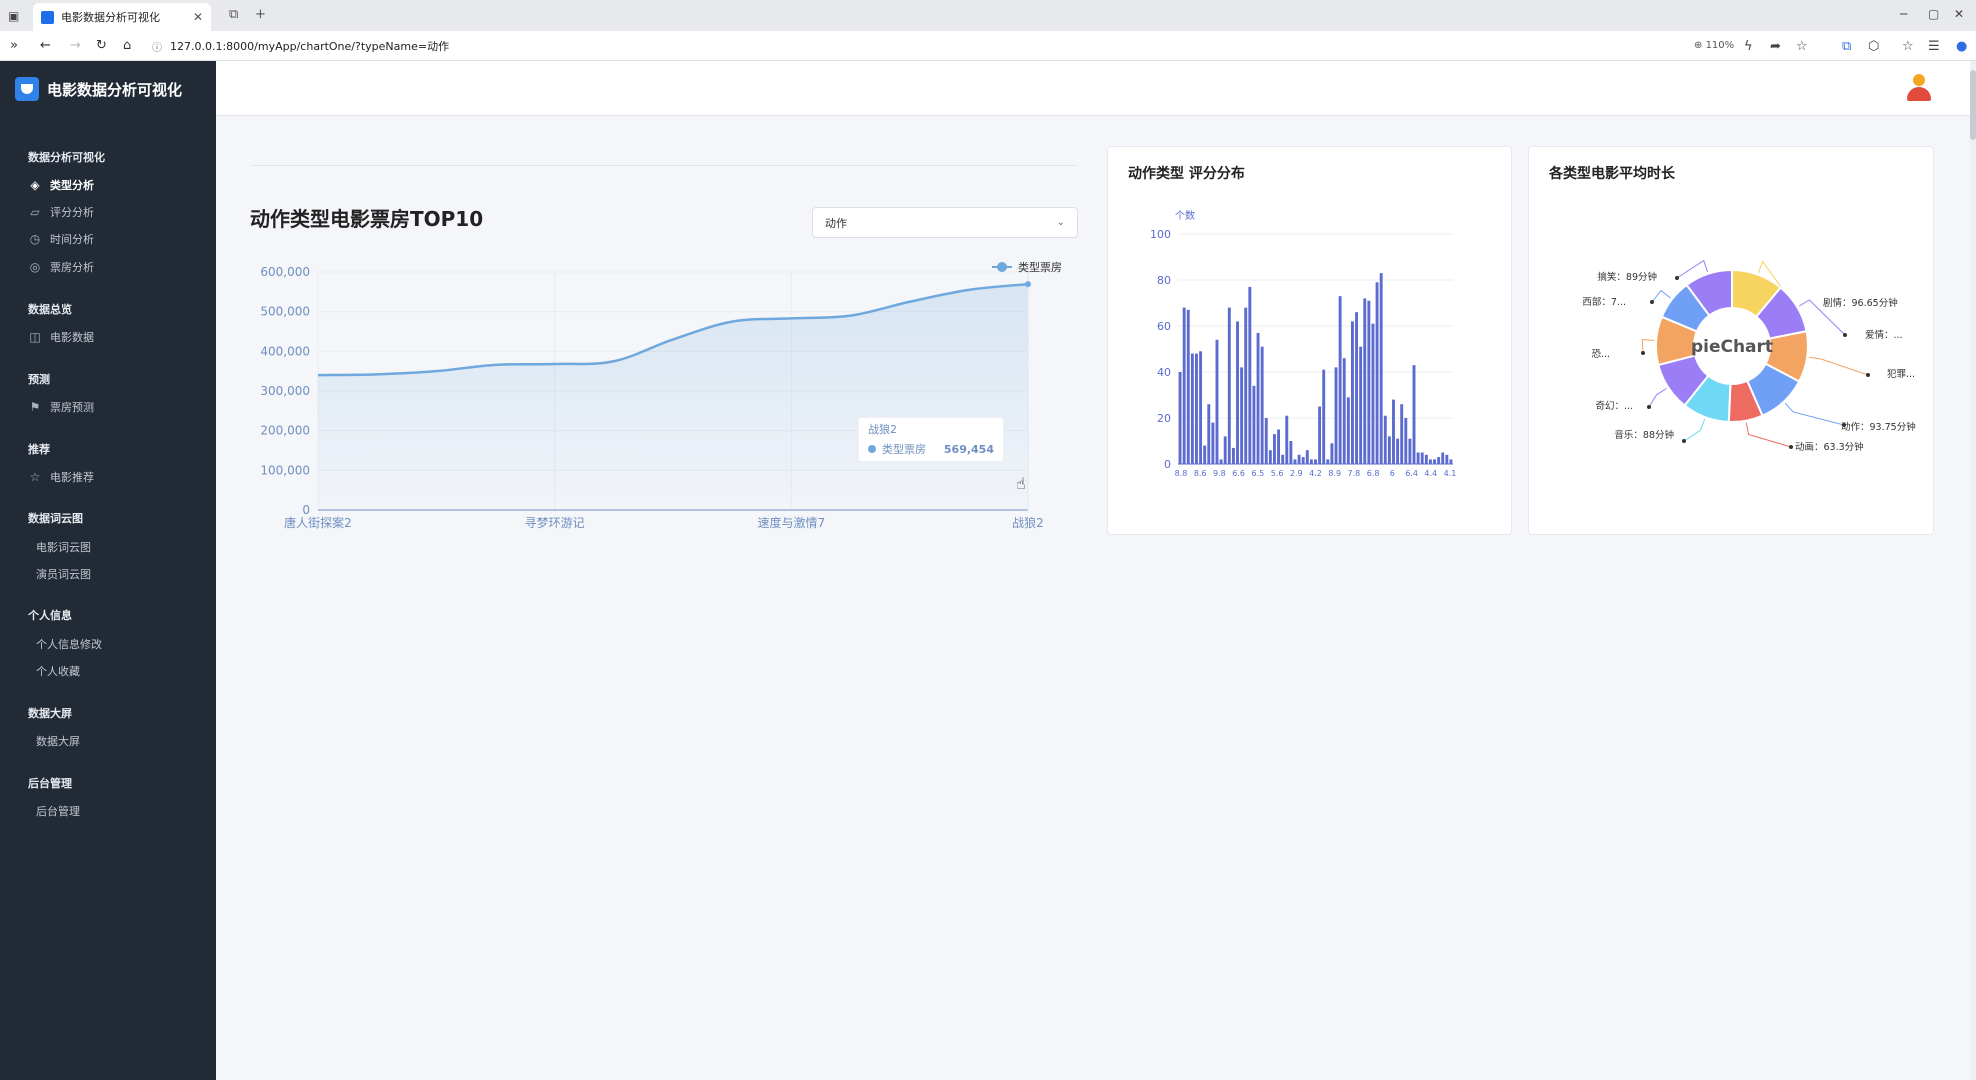 Image resolution: width=1976 pixels, height=1080 pixels. What do you see at coordinates (1354, 473) in the screenshot?
I see `x-tick-label: 7.8` at bounding box center [1354, 473].